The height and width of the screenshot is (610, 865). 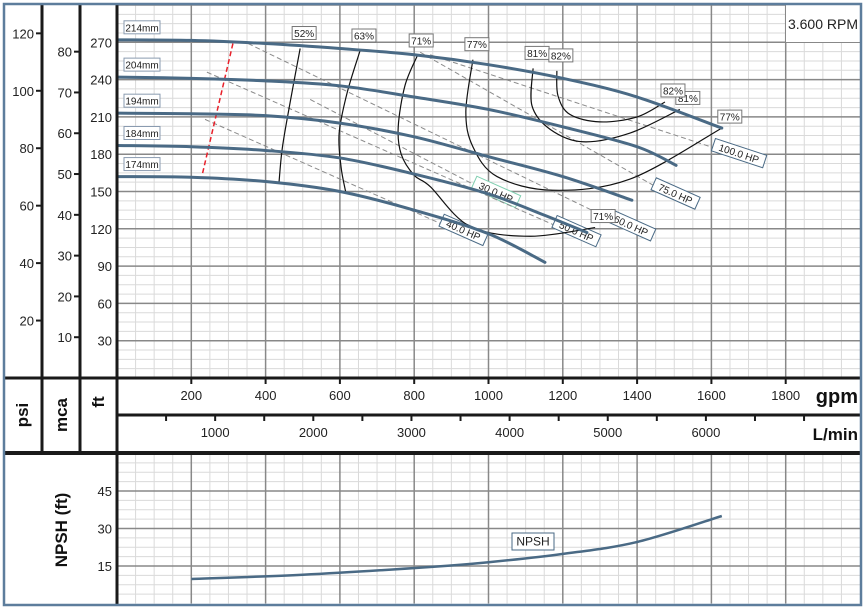 I want to click on impeller-label-text: 204mm, so click(x=141, y=66).